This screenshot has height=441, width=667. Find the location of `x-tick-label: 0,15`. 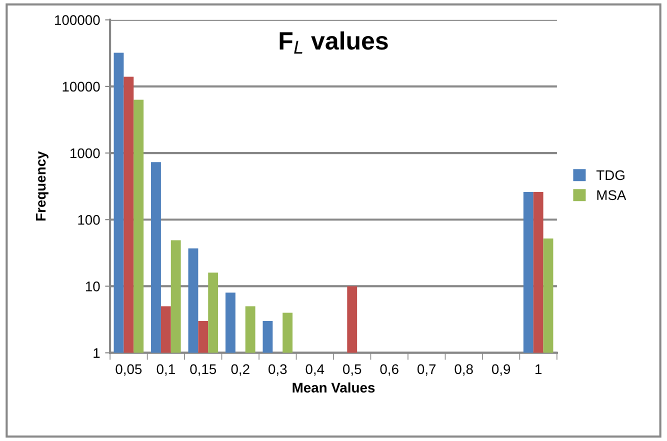

x-tick-label: 0,15 is located at coordinates (203, 370).